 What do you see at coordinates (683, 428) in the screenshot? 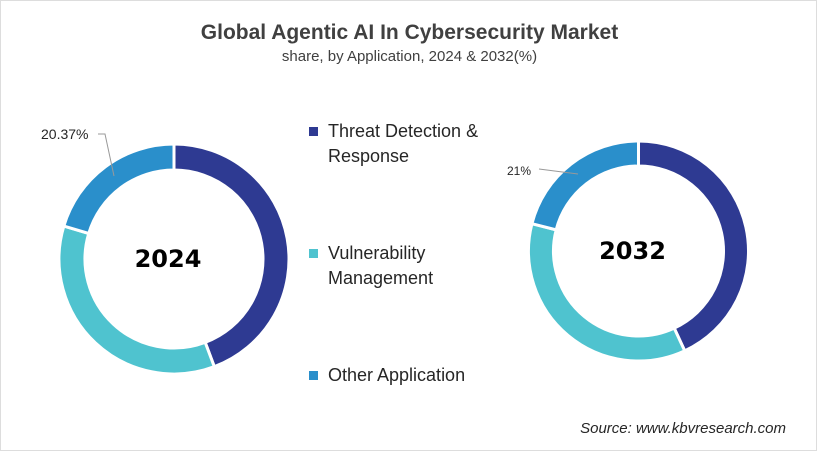
I see `source-note: Source: www.kbvresearch.com` at bounding box center [683, 428].